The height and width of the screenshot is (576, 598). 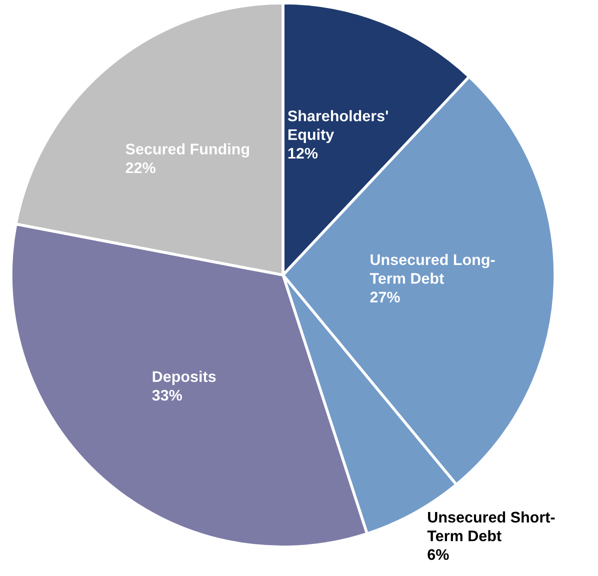 What do you see at coordinates (188, 150) in the screenshot?
I see `slice-label: Secured Funding` at bounding box center [188, 150].